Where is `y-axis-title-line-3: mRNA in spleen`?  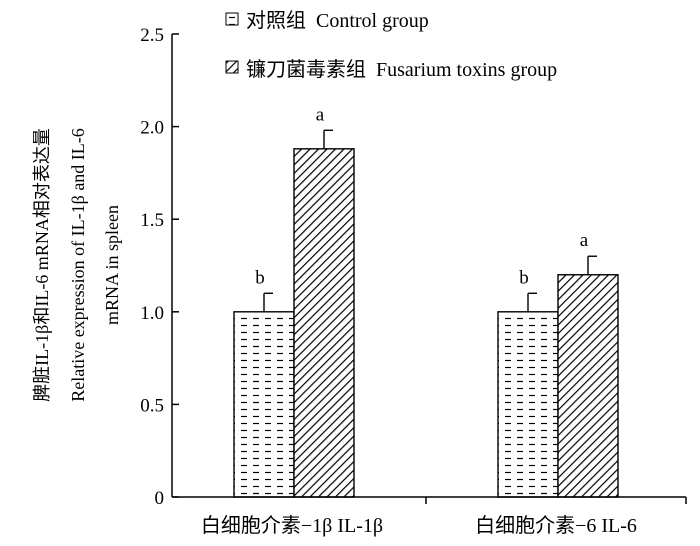 y-axis-title-line-3: mRNA in spleen is located at coordinates (112, 265).